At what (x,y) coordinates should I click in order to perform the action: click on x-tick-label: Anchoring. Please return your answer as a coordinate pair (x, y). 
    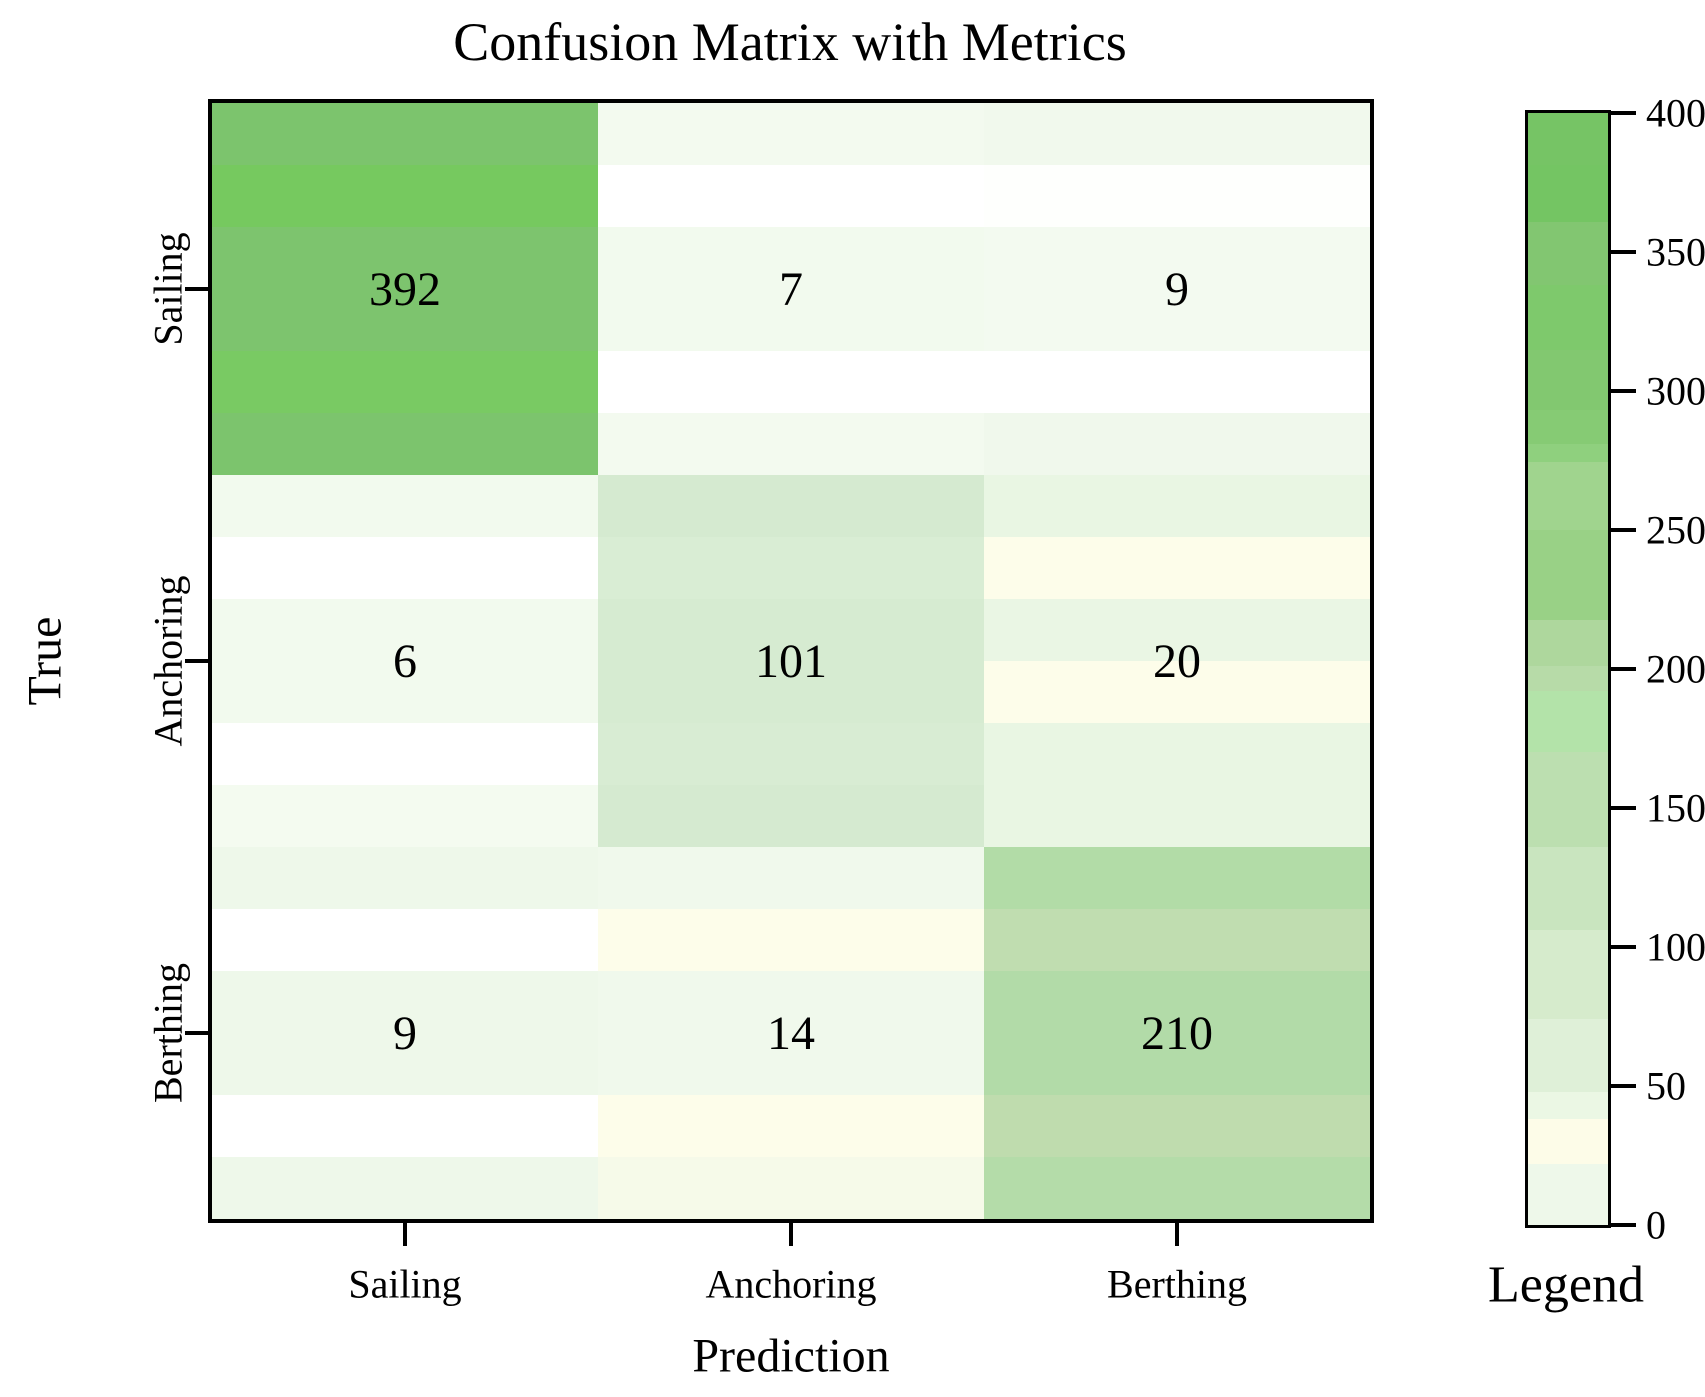
    Looking at the image, I should click on (791, 1284).